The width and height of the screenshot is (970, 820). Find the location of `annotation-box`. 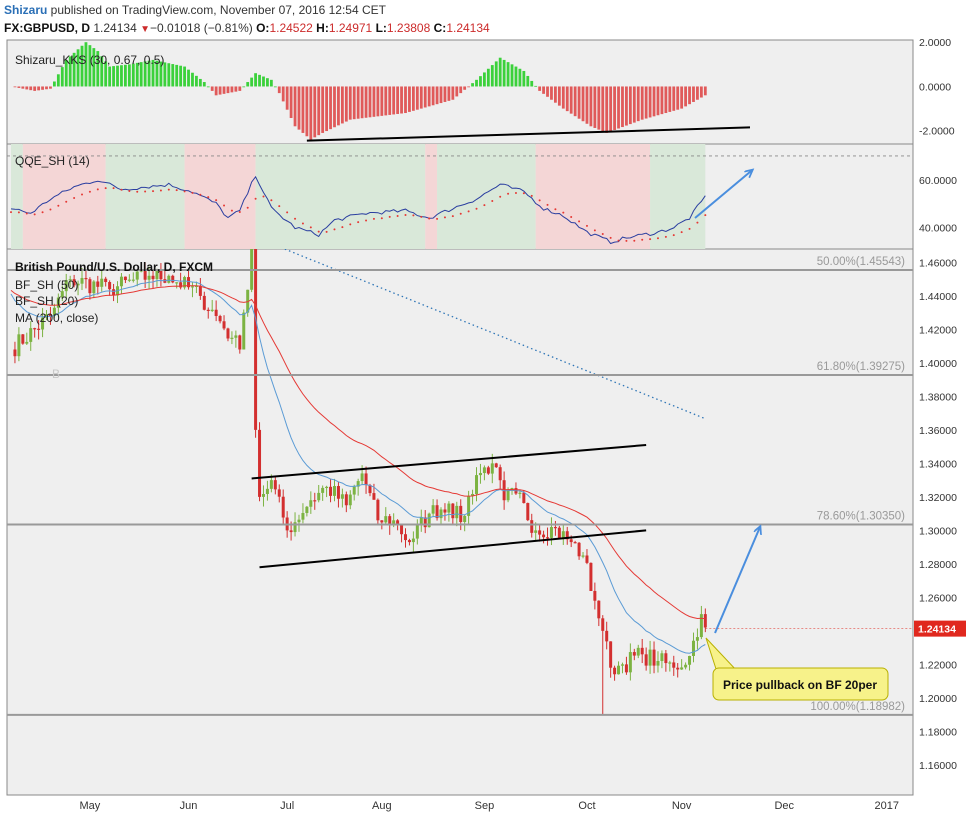

annotation-box is located at coordinates (800, 684).